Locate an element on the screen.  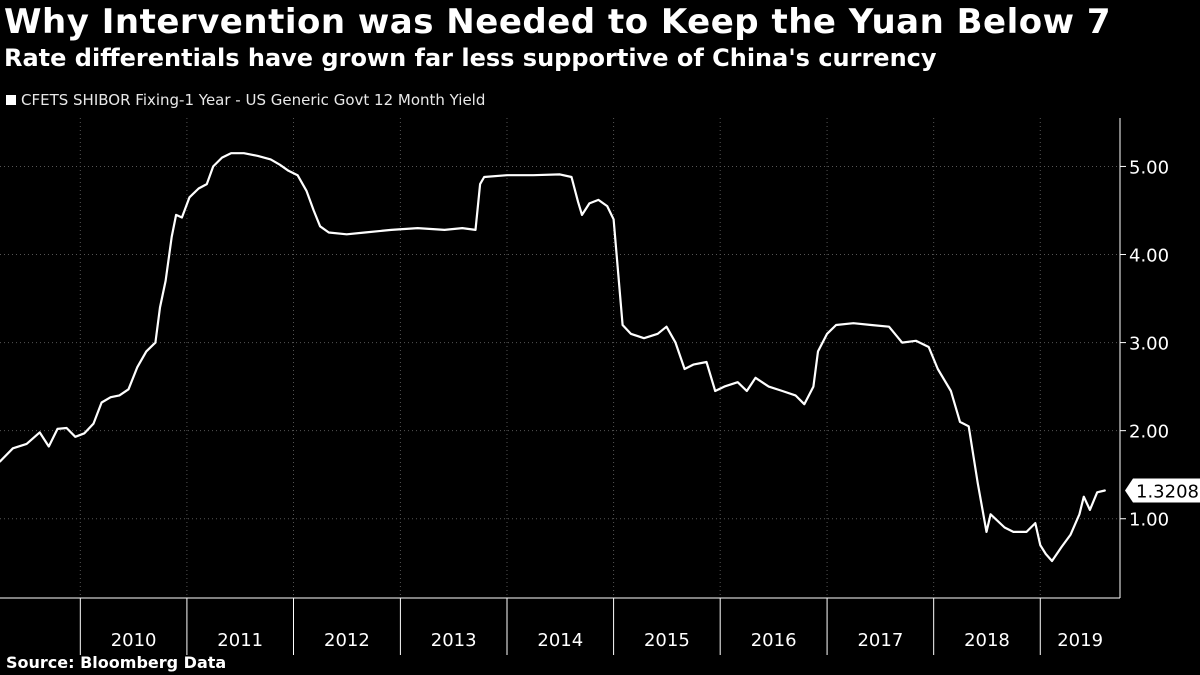
x-tick-label: 2012 is located at coordinates (347, 640).